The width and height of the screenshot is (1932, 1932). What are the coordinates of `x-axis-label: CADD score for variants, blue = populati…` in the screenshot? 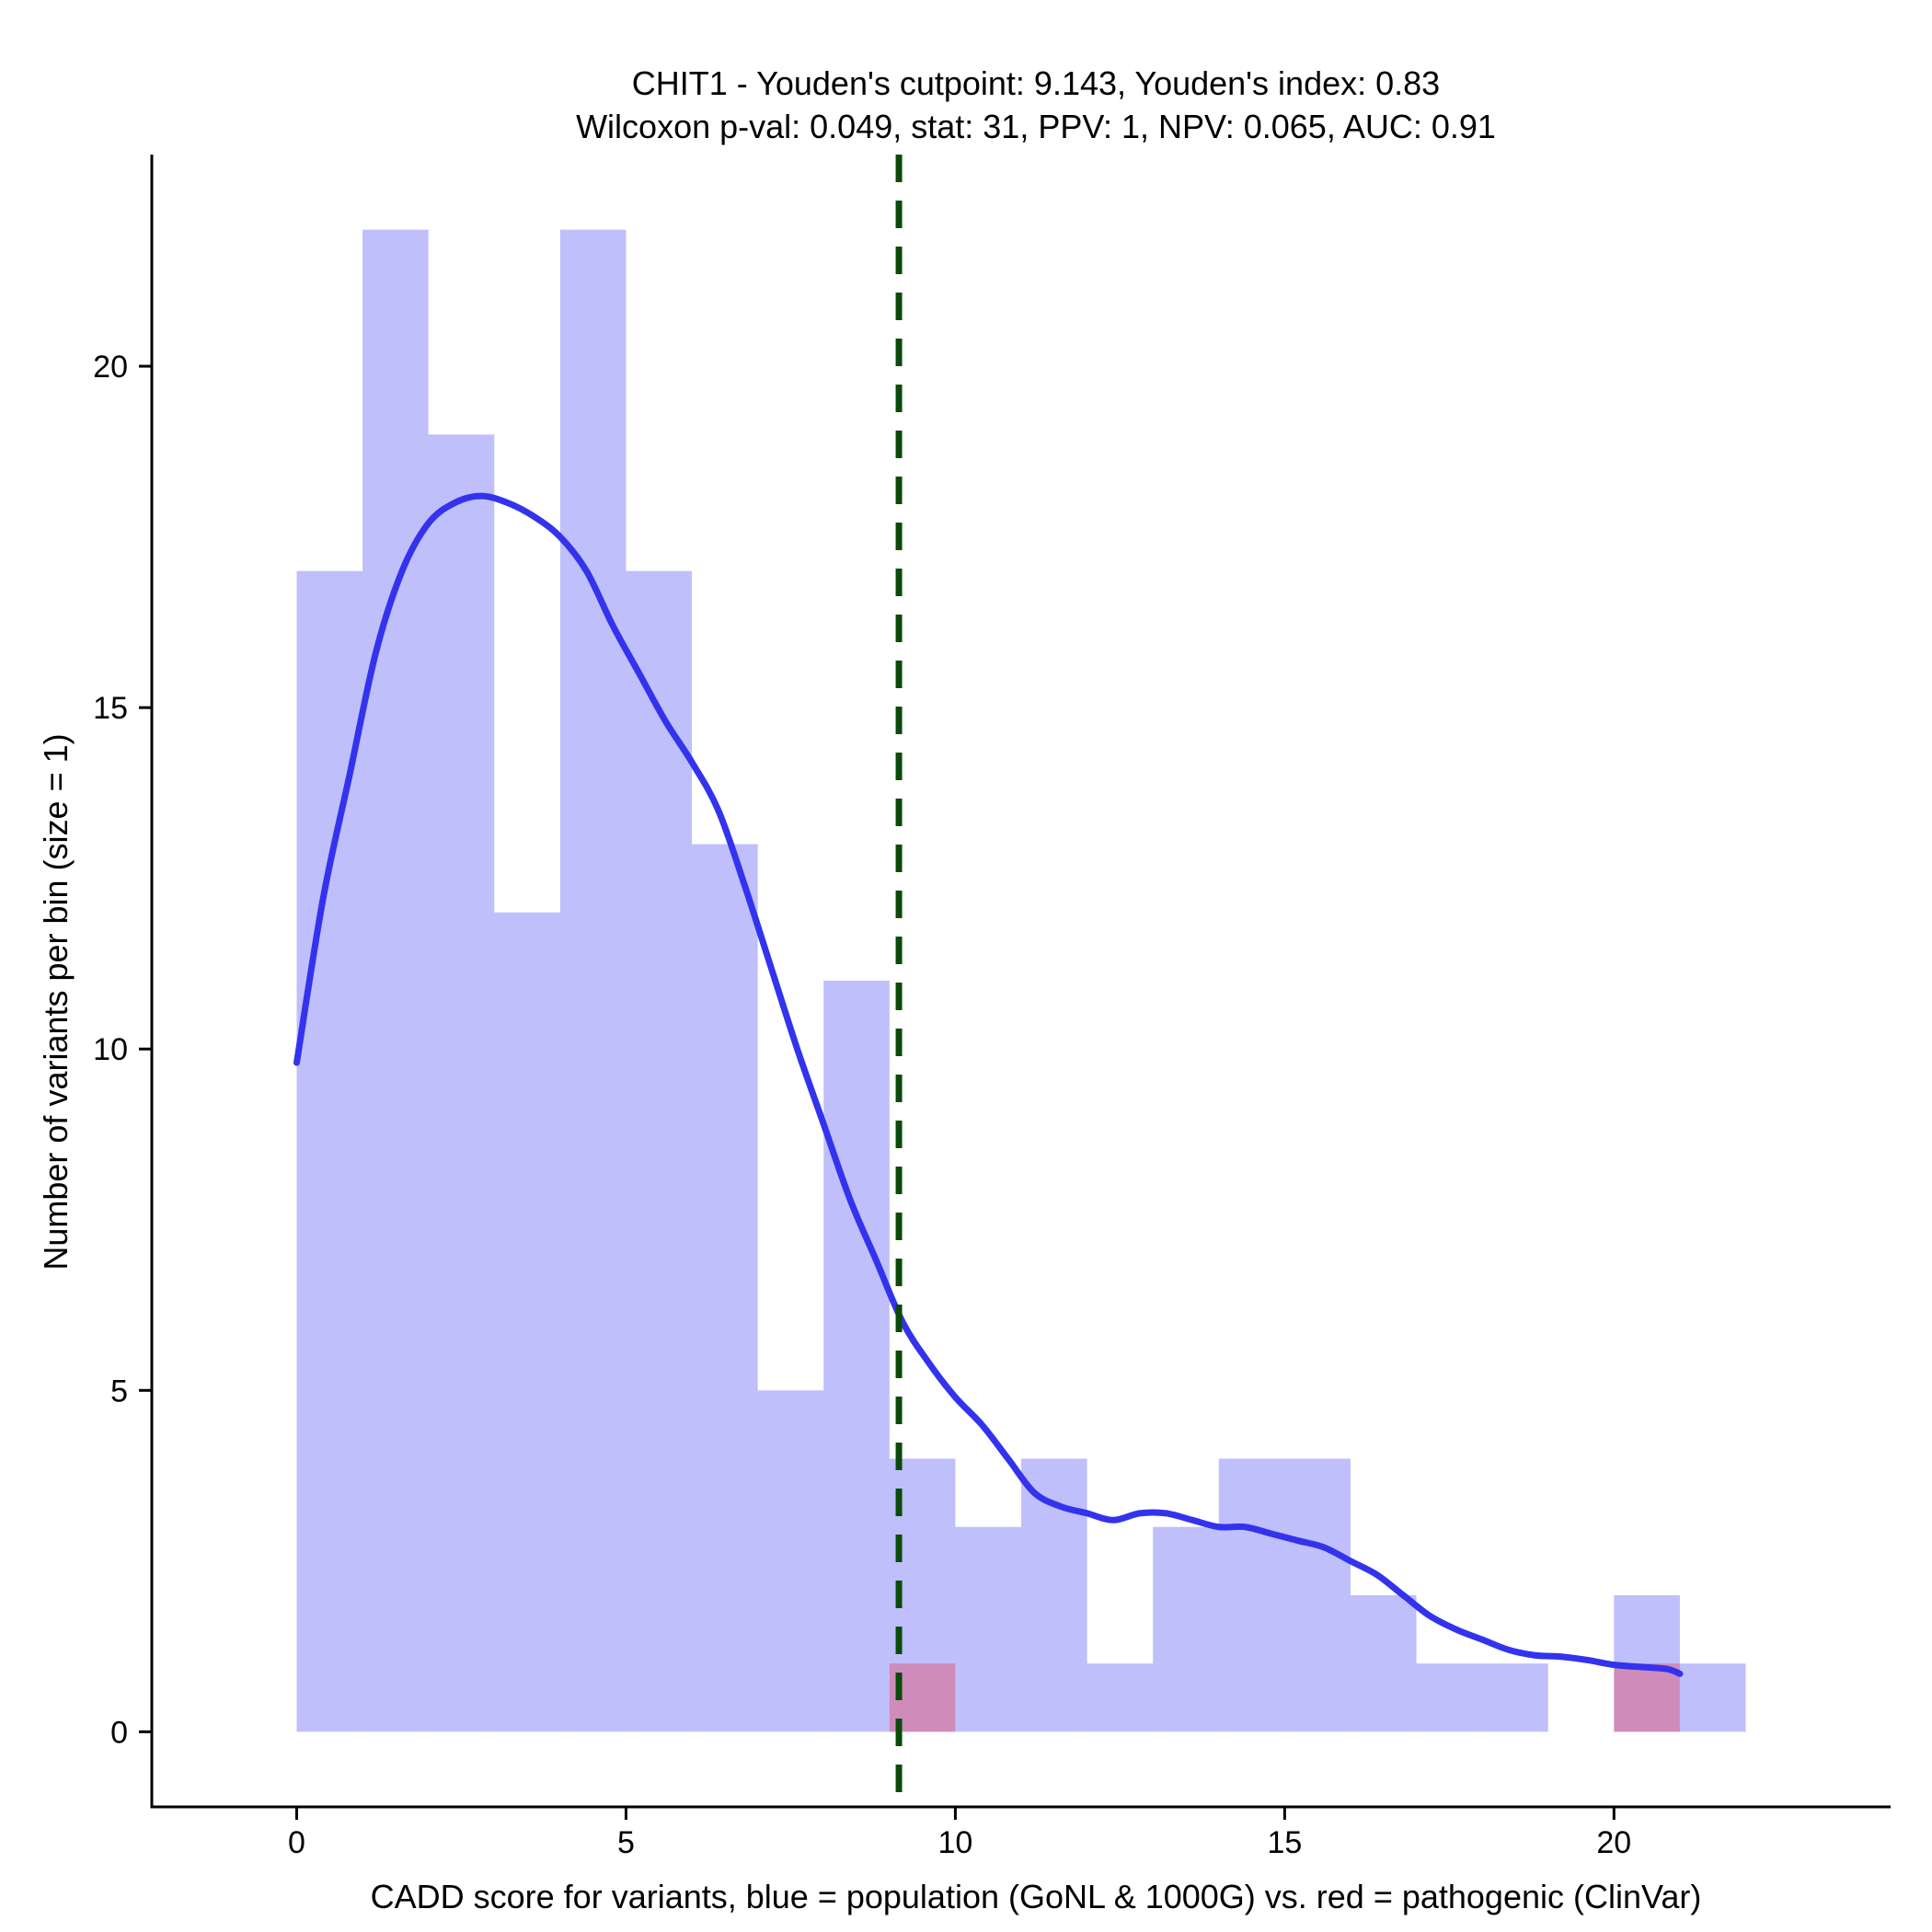 It's located at (1036, 1896).